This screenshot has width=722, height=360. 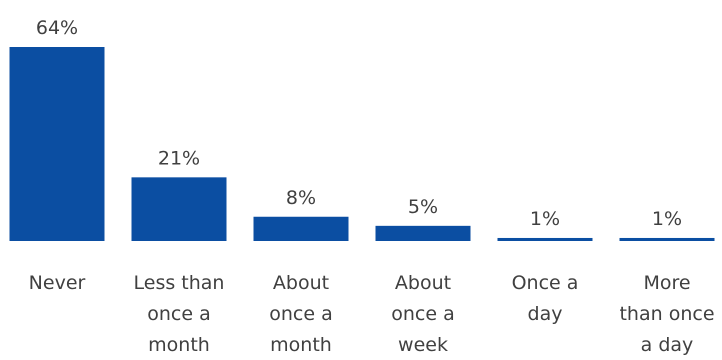 I want to click on category-label: Never, so click(x=57, y=283).